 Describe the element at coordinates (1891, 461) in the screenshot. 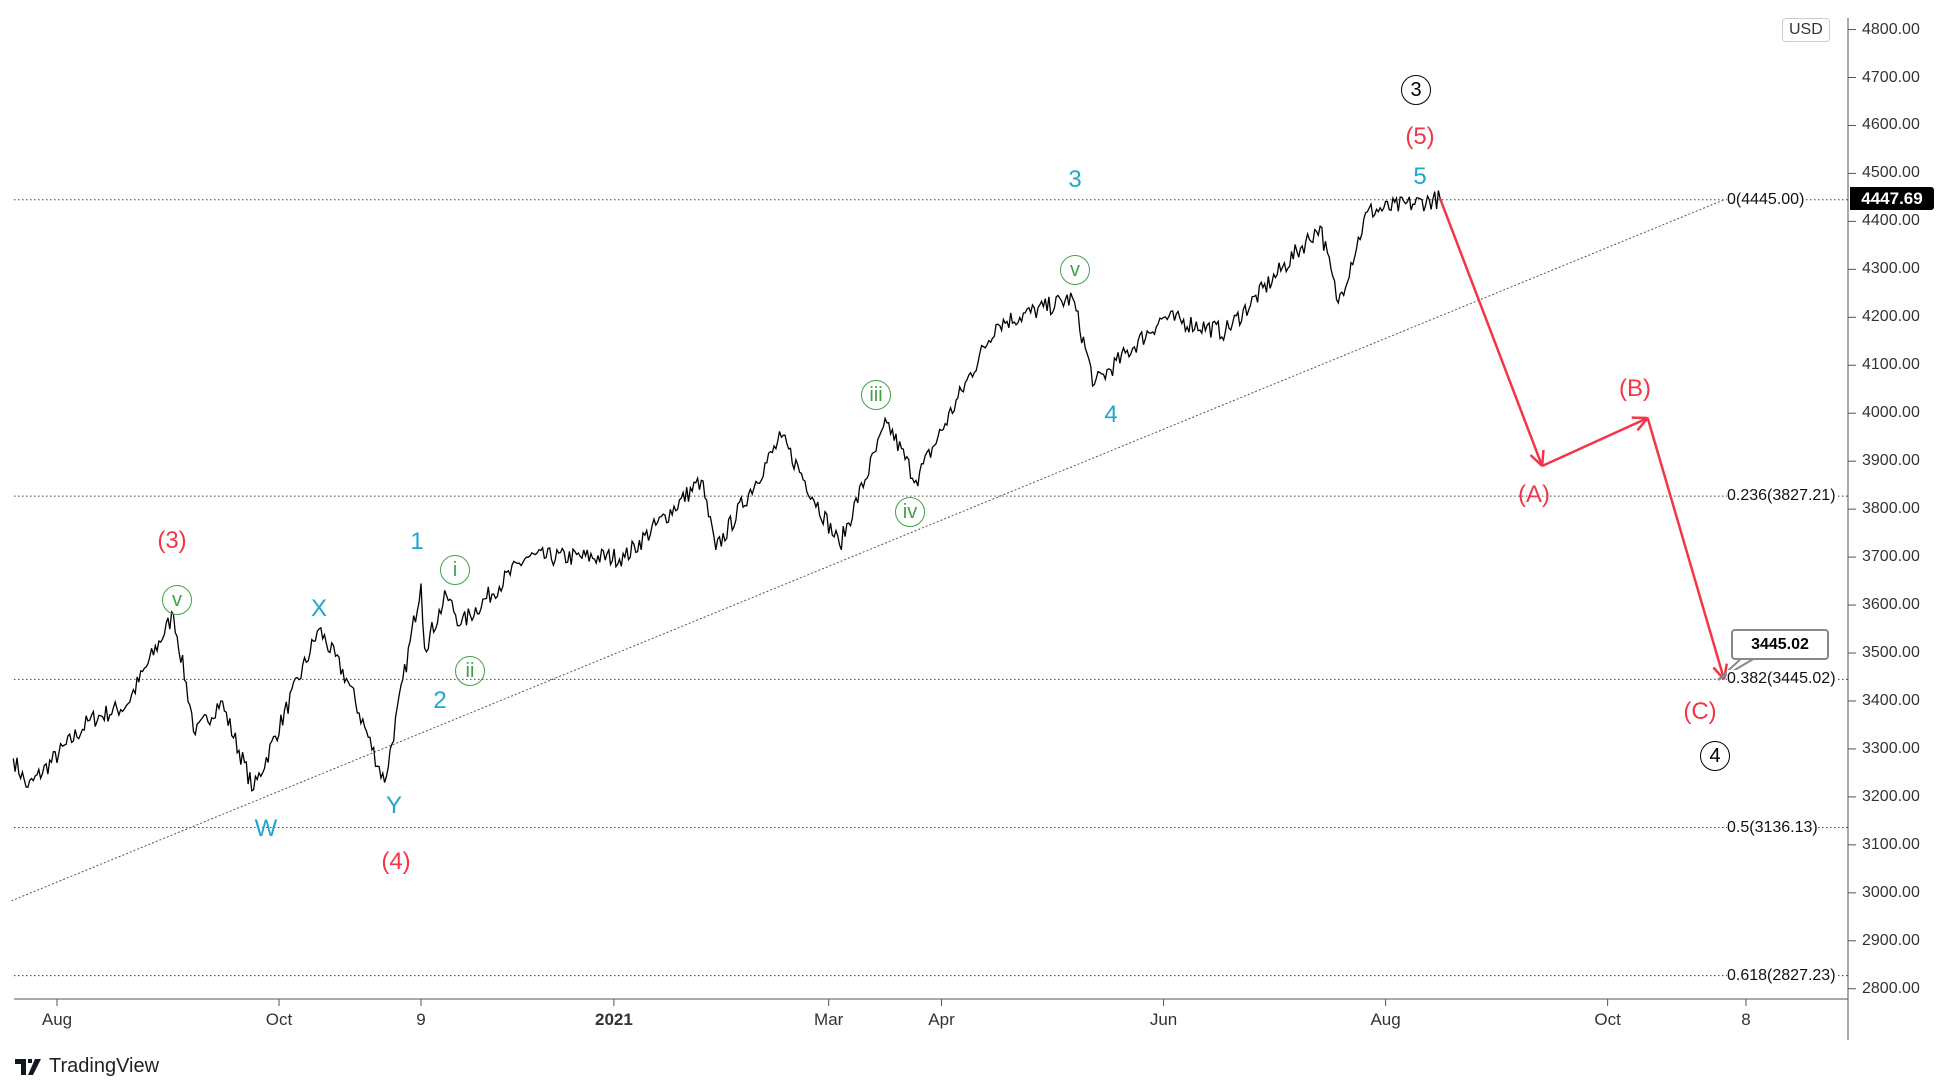

I see `price-tick-label: 3900.00` at that location.